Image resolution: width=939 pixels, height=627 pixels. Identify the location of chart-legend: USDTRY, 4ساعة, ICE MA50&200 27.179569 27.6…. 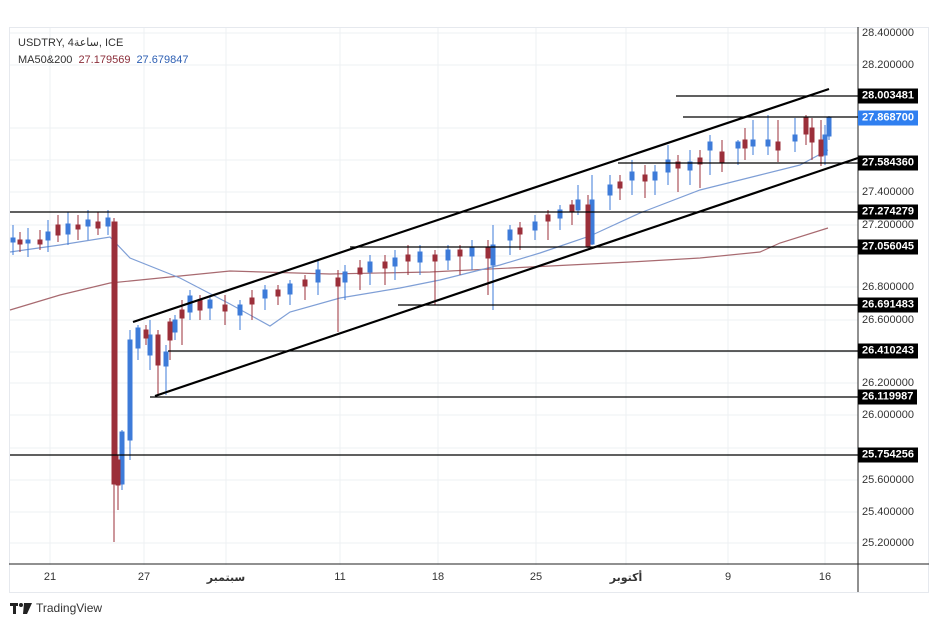
(103, 52).